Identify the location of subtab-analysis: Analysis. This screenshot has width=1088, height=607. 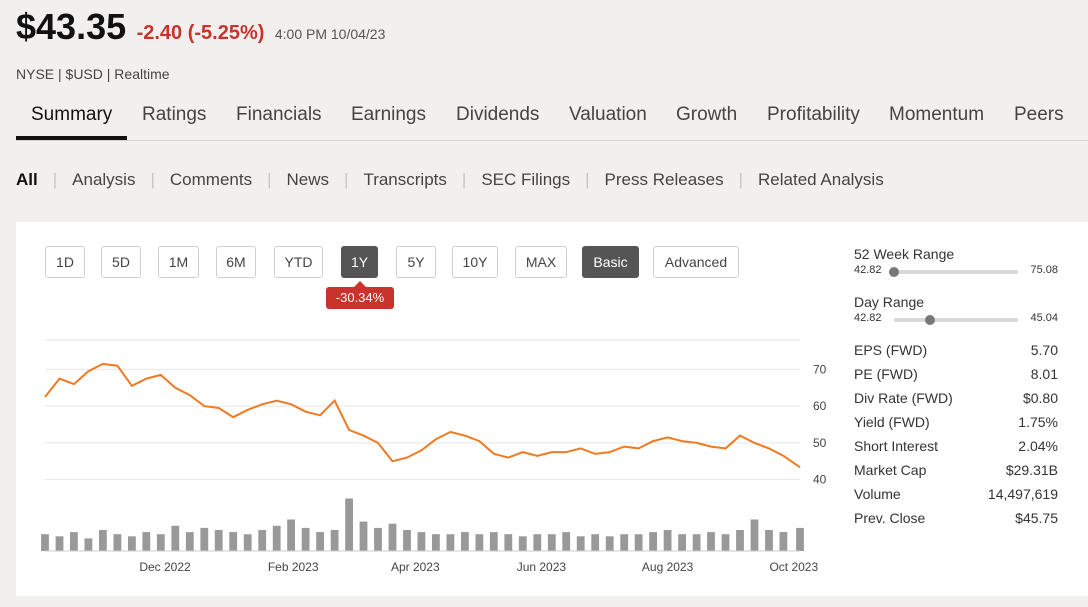
(104, 179).